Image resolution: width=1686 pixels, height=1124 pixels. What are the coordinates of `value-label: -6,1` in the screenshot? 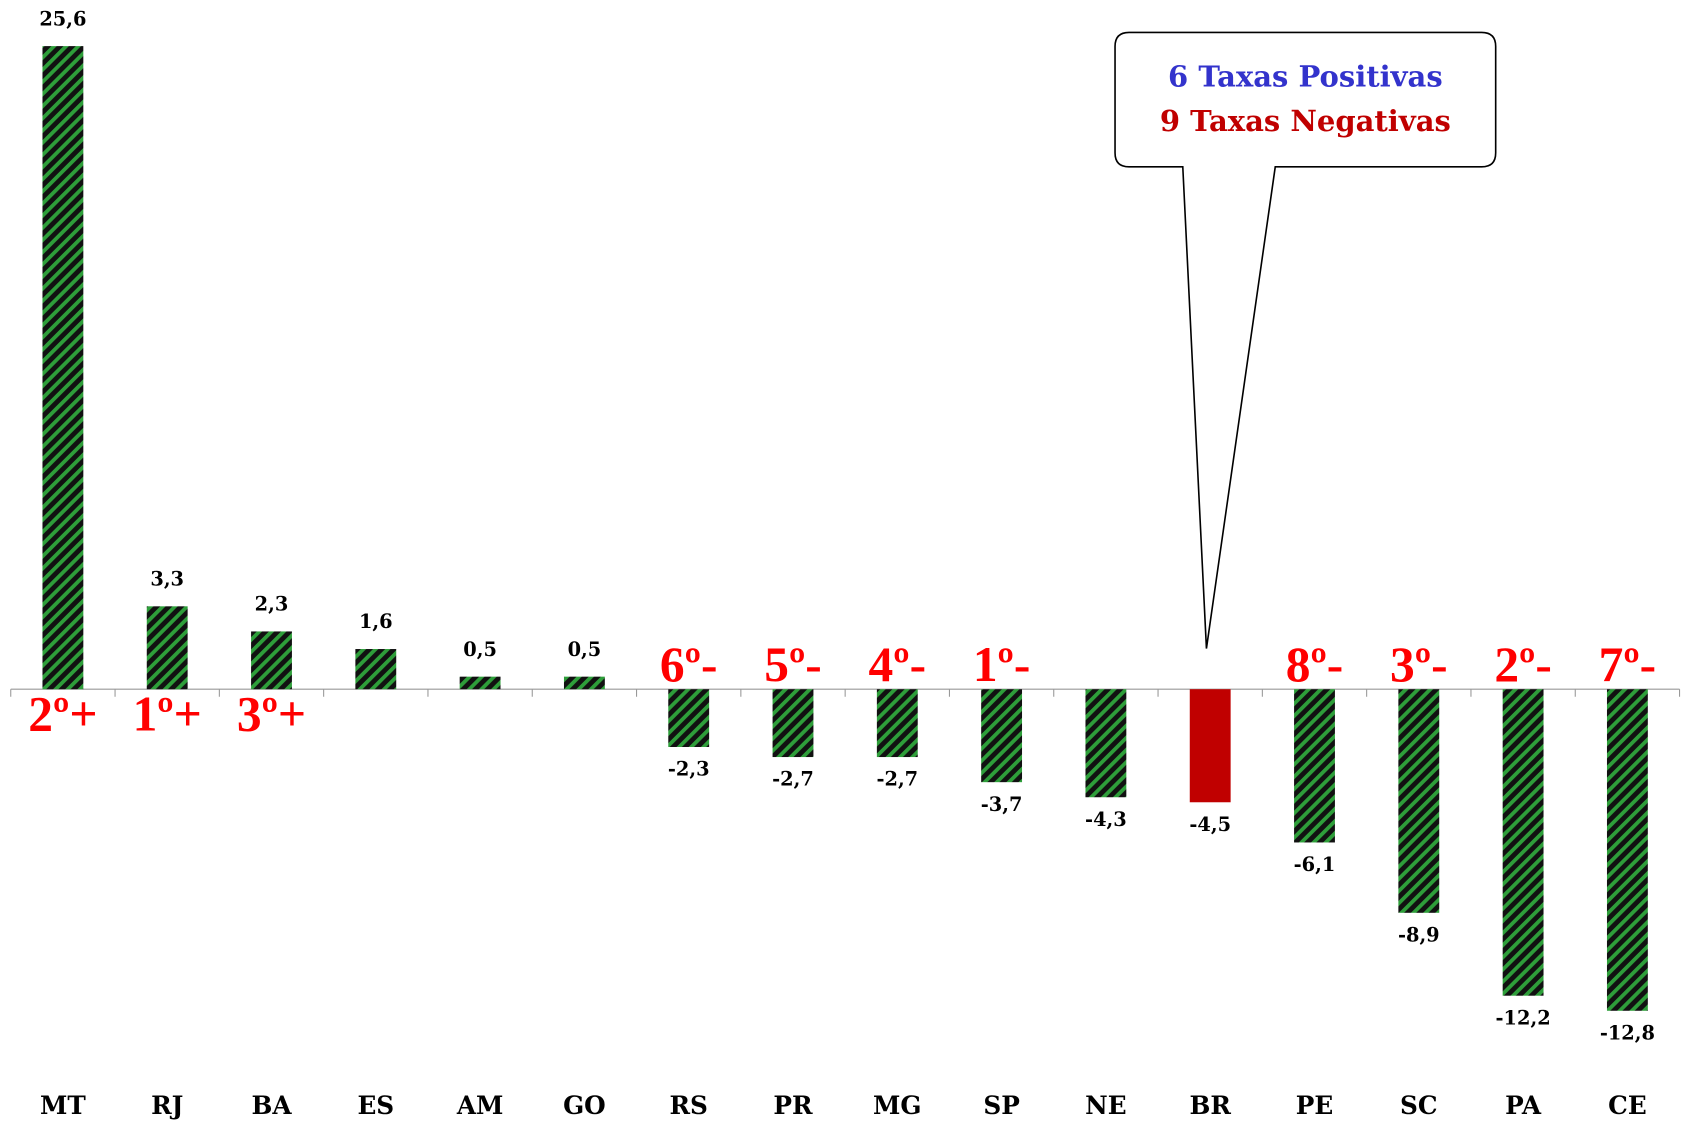 It's located at (1315, 864).